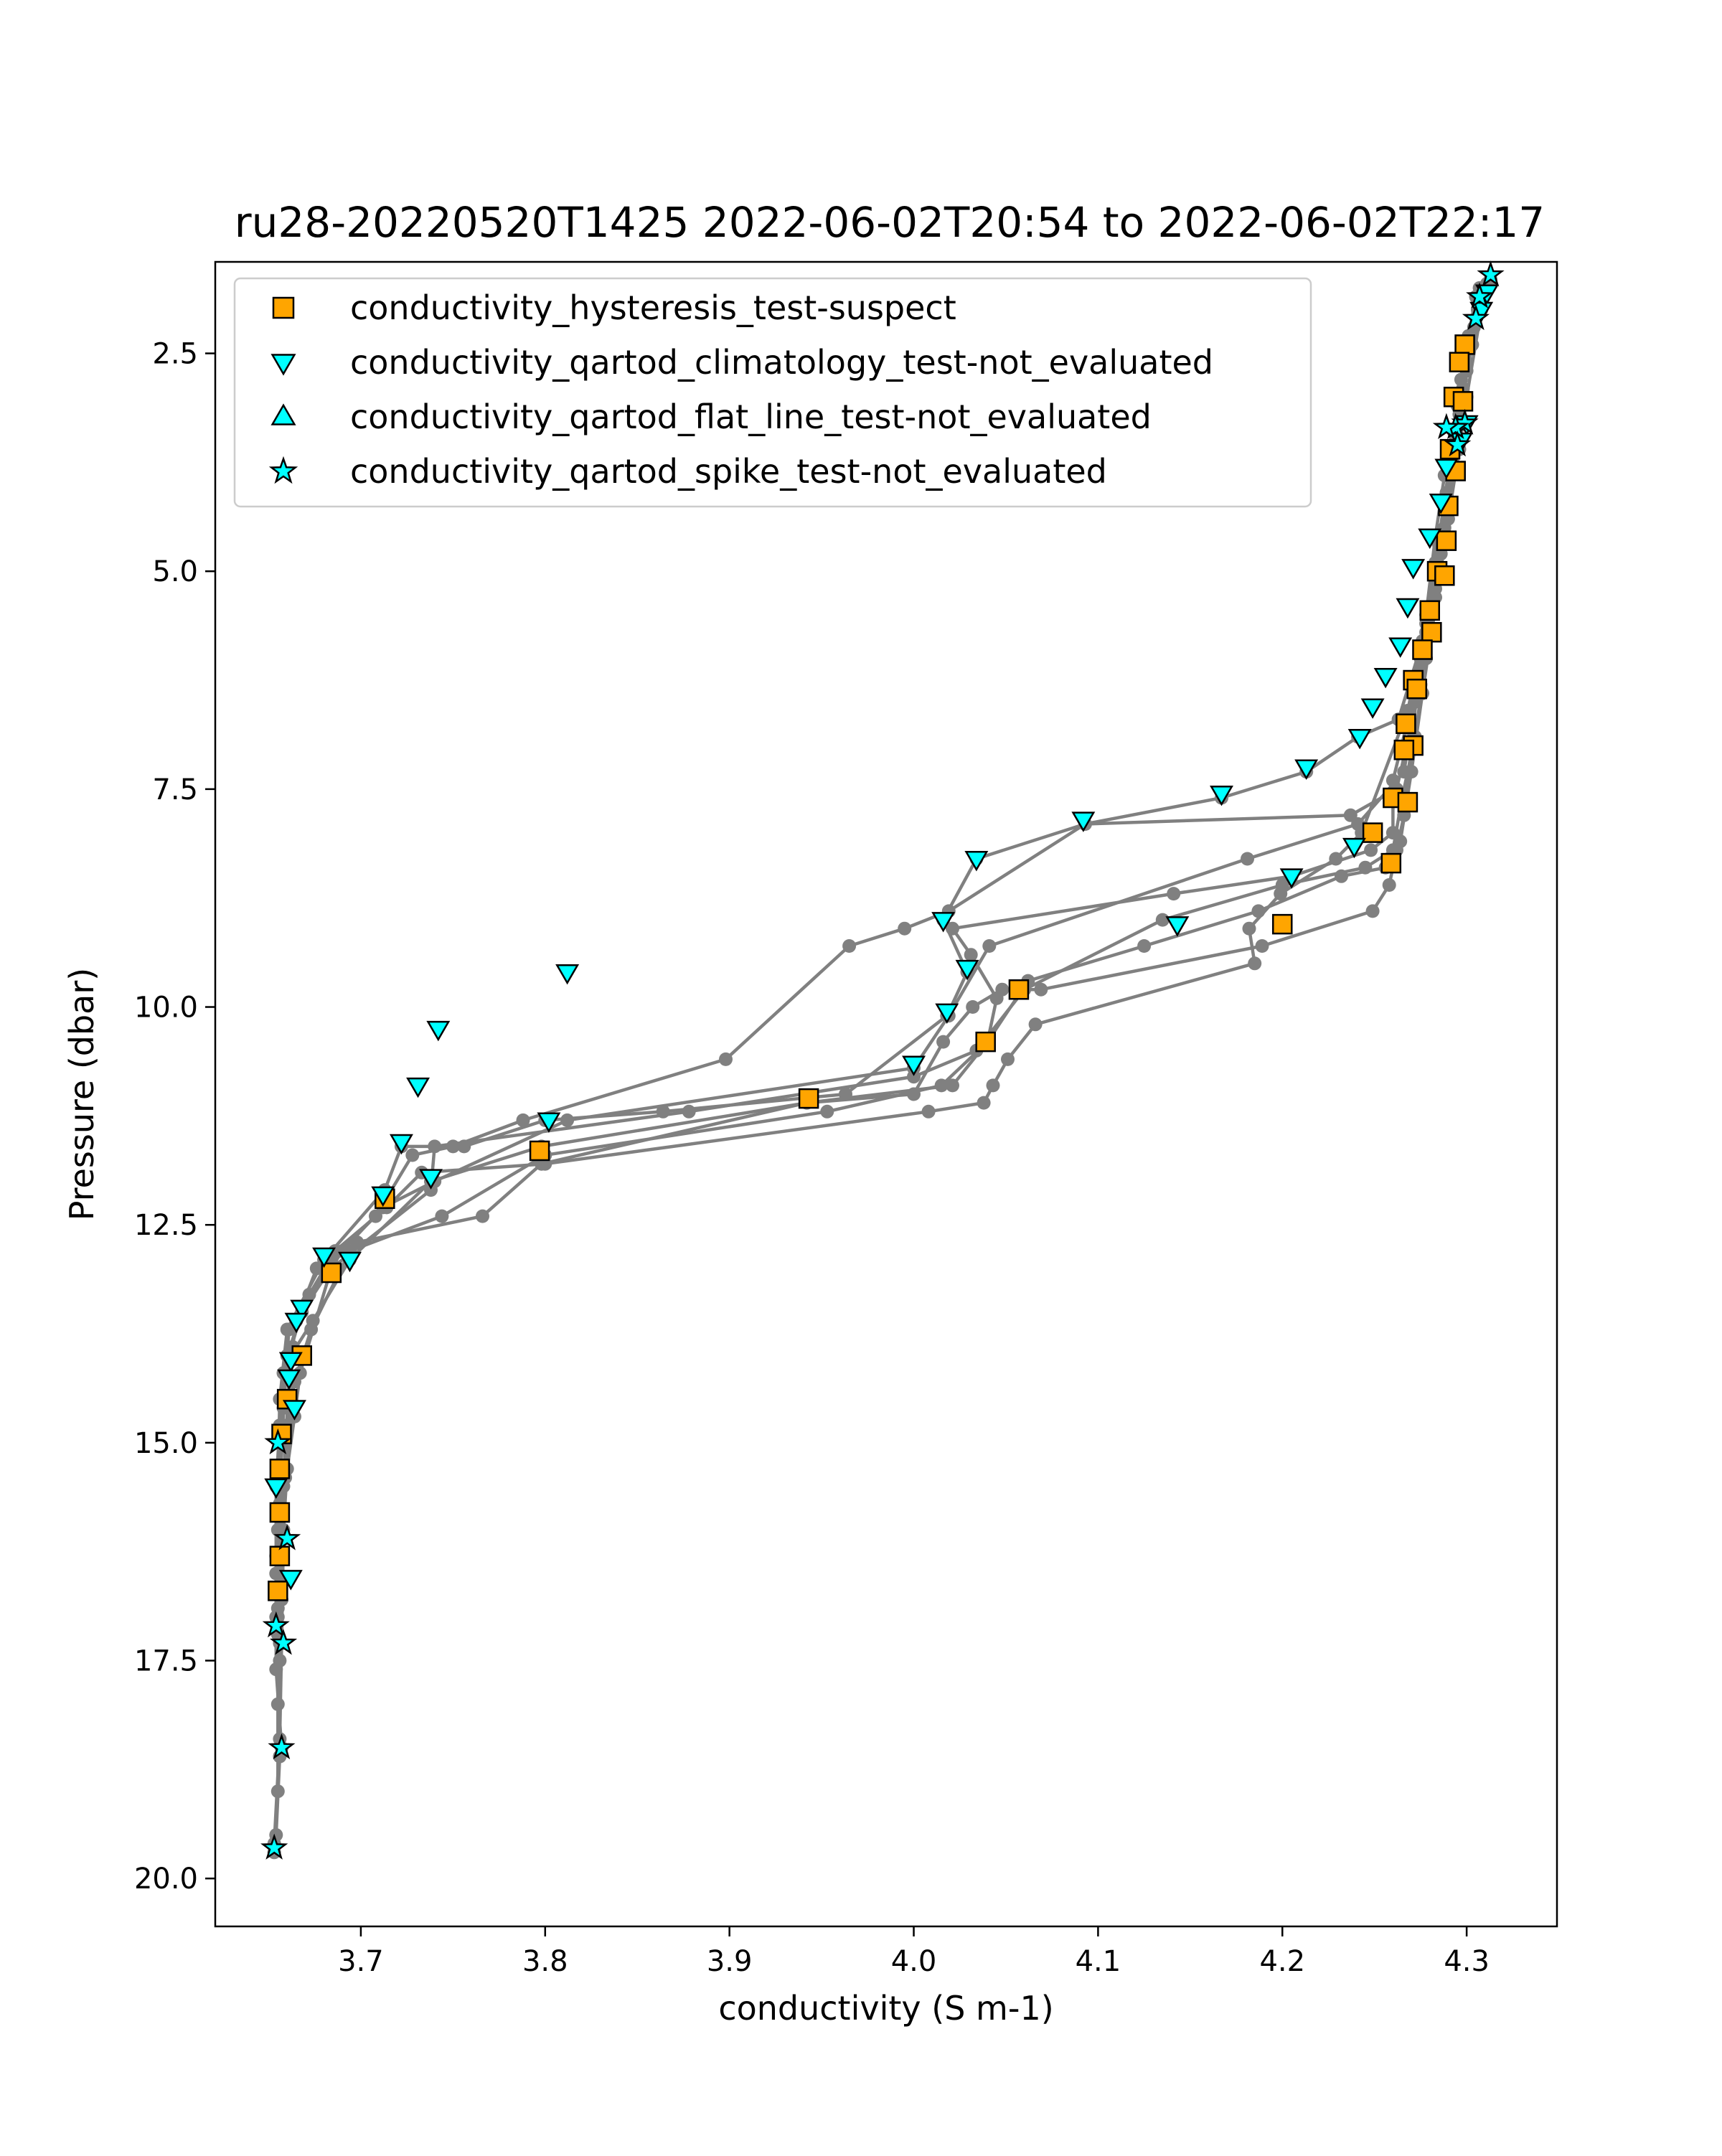  Describe the element at coordinates (175, 571) in the screenshot. I see `y-tick-label: 5.0` at that location.